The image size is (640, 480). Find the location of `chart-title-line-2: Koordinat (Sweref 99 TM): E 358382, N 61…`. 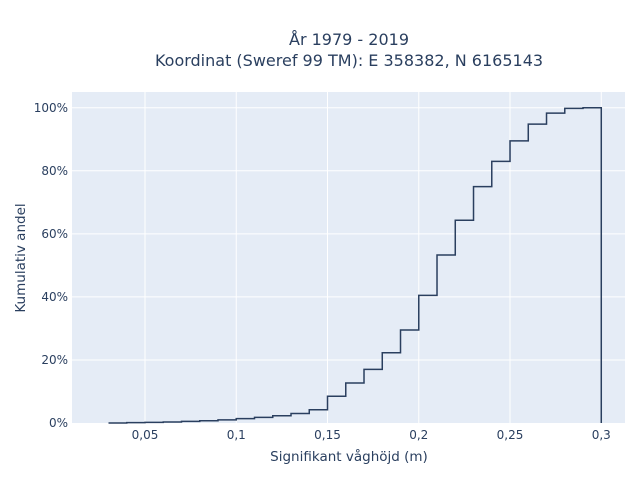

chart-title-line-2: Koordinat (Sweref 99 TM): E 358382, N 61… is located at coordinates (349, 60).